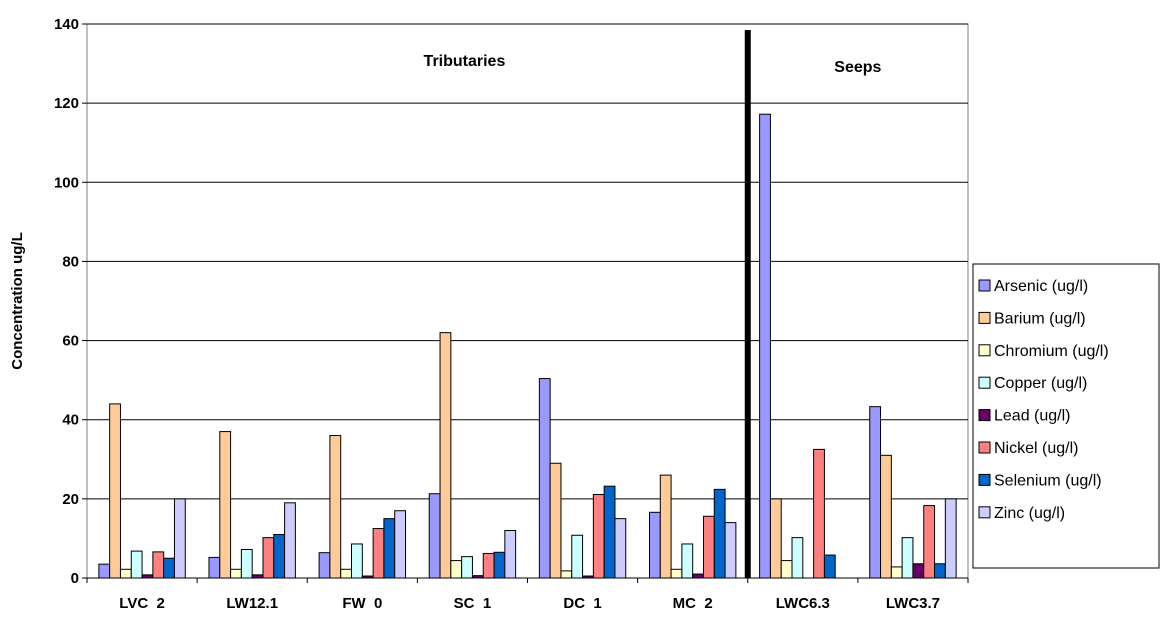  What do you see at coordinates (66, 103) in the screenshot?
I see `y-tick-label: 120` at bounding box center [66, 103].